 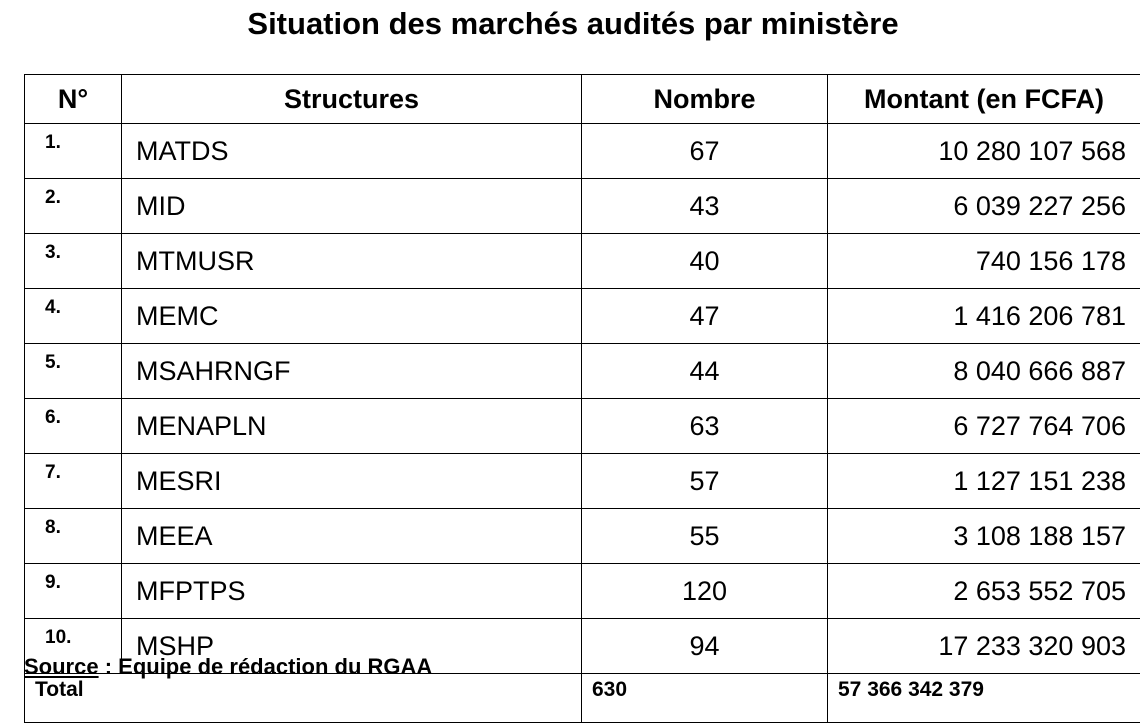 What do you see at coordinates (73, 426) in the screenshot?
I see `row-number: 6.` at bounding box center [73, 426].